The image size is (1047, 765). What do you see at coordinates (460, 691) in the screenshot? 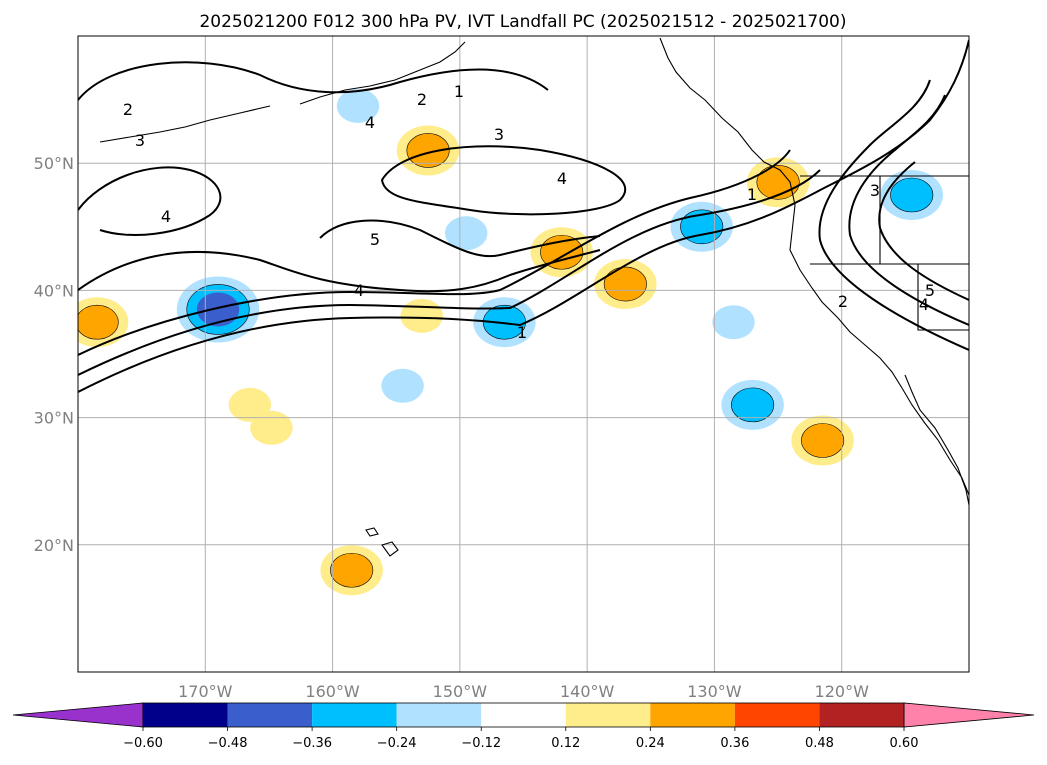
I see `lon-tick-label: 150°W` at bounding box center [460, 691].